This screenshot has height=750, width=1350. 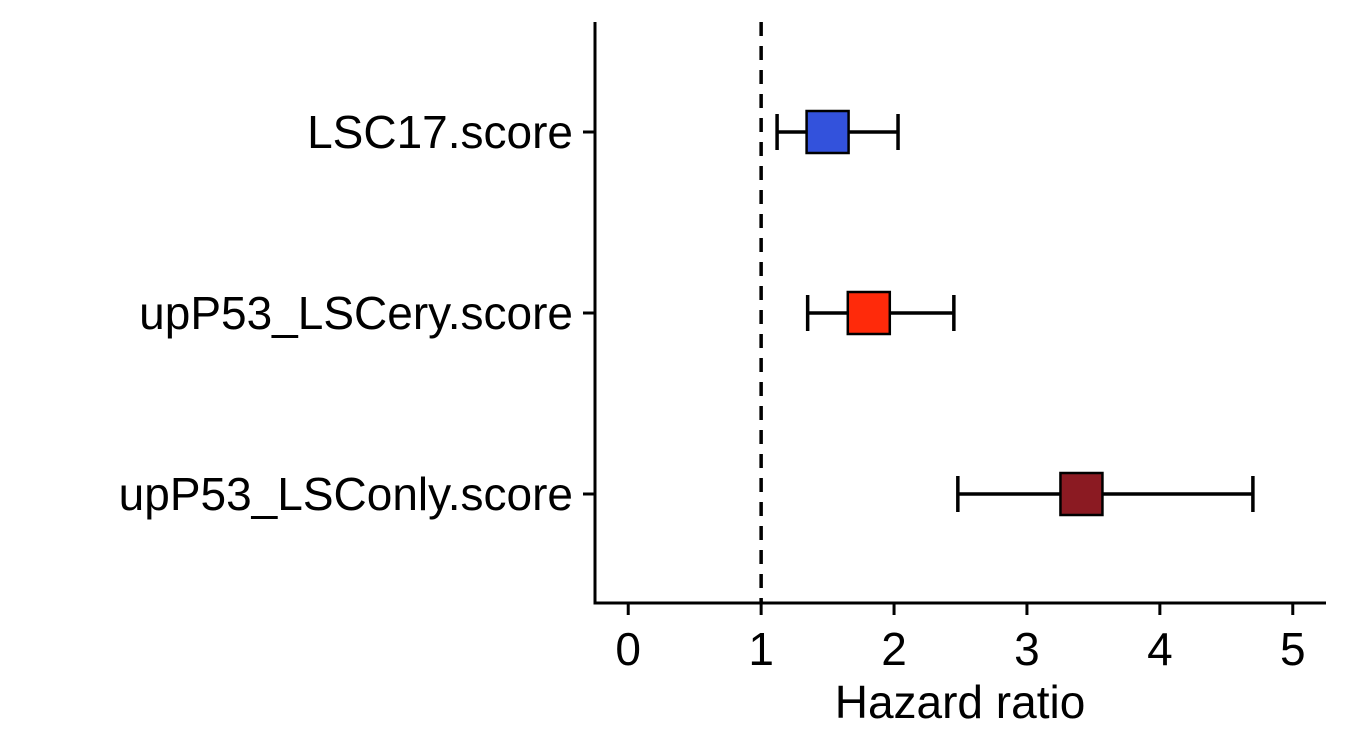 What do you see at coordinates (761, 649) in the screenshot?
I see `x-tick-label: 1` at bounding box center [761, 649].